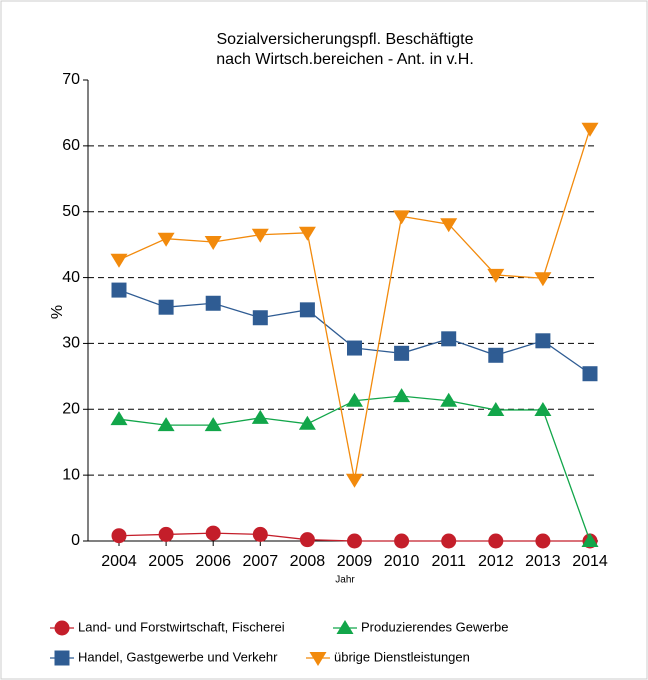  Describe the element at coordinates (355, 561) in the screenshot. I see `x-tick-label: 2009` at that location.